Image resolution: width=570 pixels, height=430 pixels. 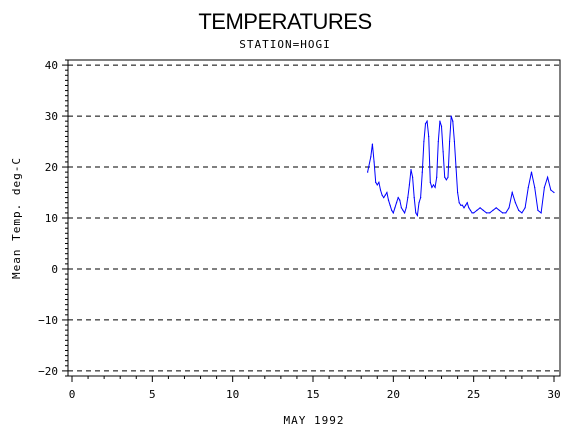 What do you see at coordinates (48, 320) in the screenshot?
I see `y-tick-label: −10` at bounding box center [48, 320].